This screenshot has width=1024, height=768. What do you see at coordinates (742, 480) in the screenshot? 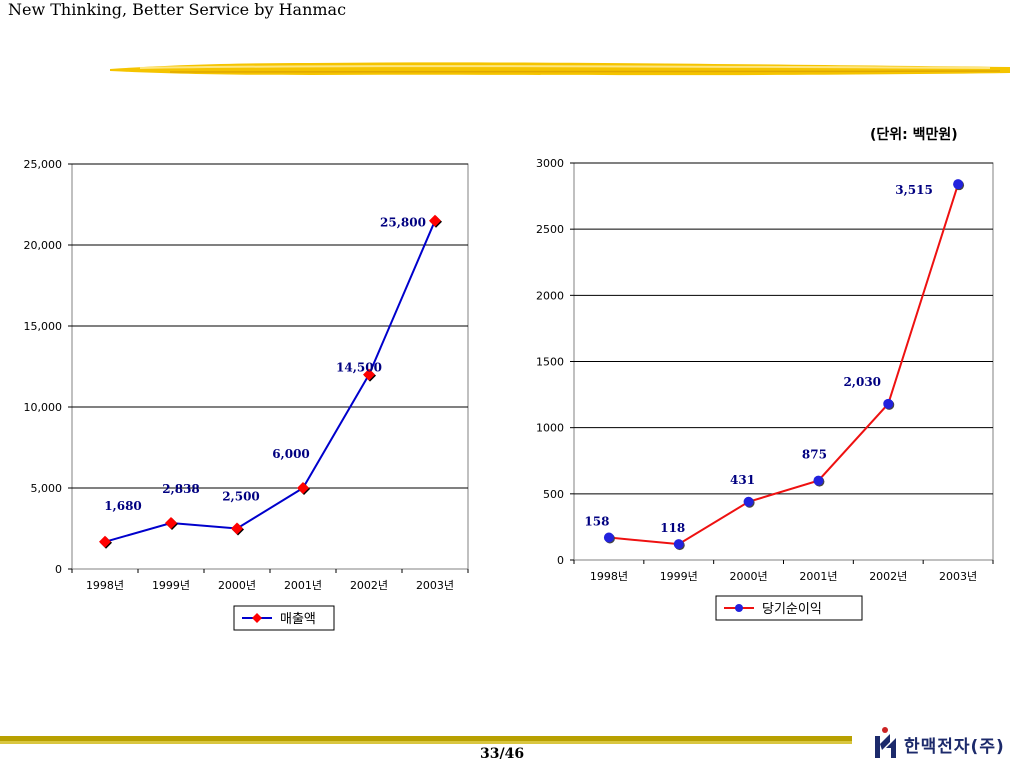
I see `data-label: 431` at bounding box center [742, 480].